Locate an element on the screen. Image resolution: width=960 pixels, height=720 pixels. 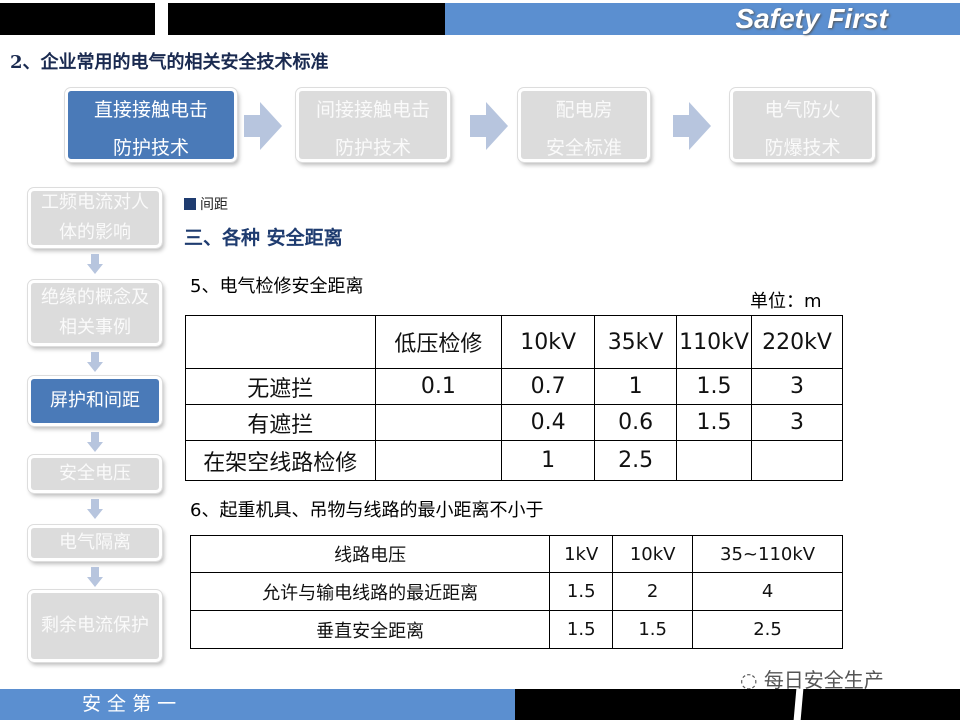
column-header: 1kV is located at coordinates (581, 554).